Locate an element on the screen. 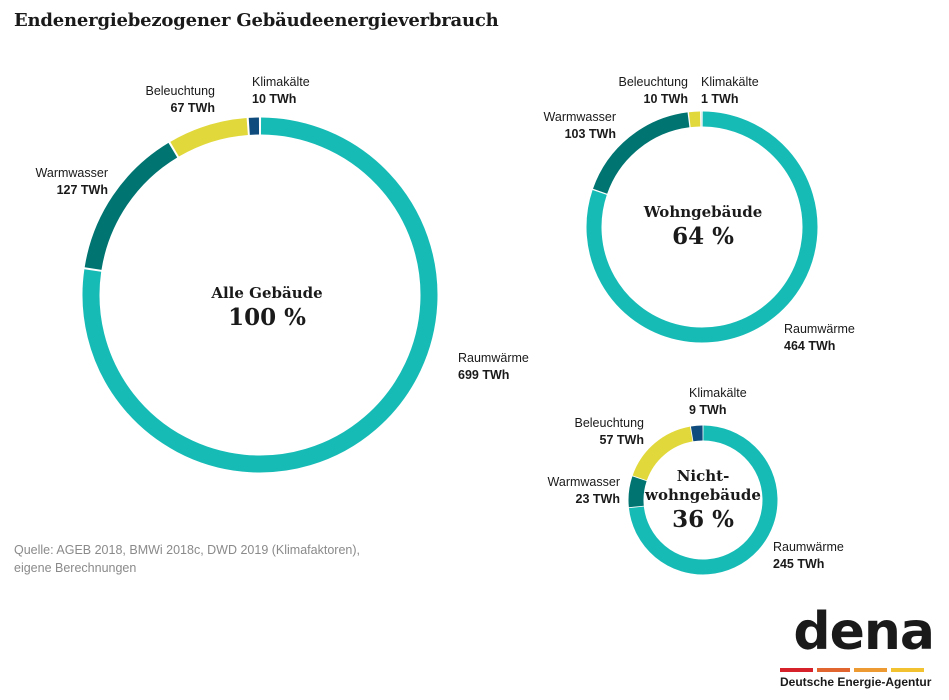 This screenshot has height=700, width=949. label-value: 57 TWh is located at coordinates (621, 440).